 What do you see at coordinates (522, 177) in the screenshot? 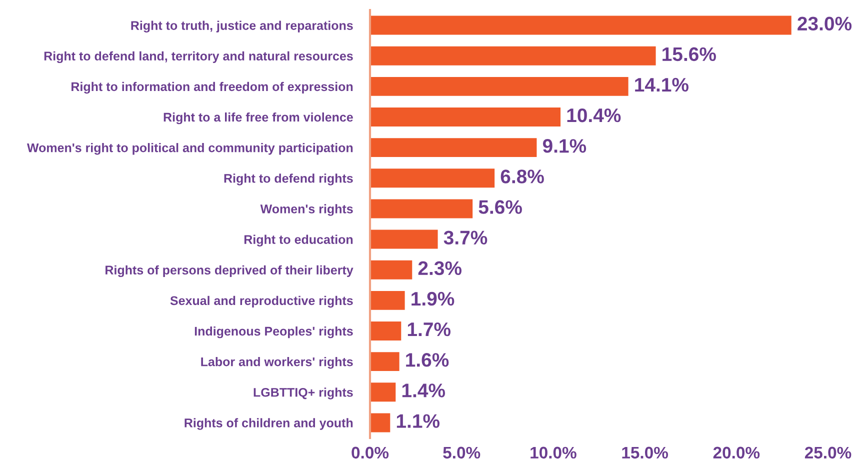
I see `data-label: 6.8%` at bounding box center [522, 177].